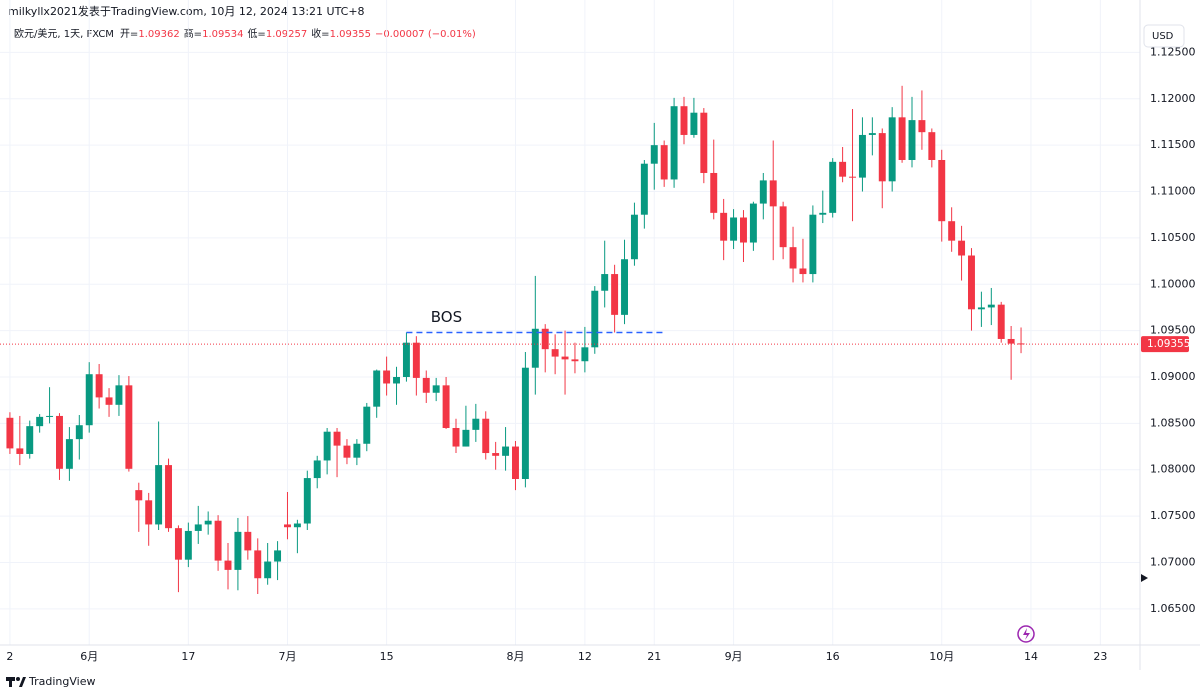  Describe the element at coordinates (1173, 98) in the screenshot. I see `y-tick-label: 1.12000` at that location.